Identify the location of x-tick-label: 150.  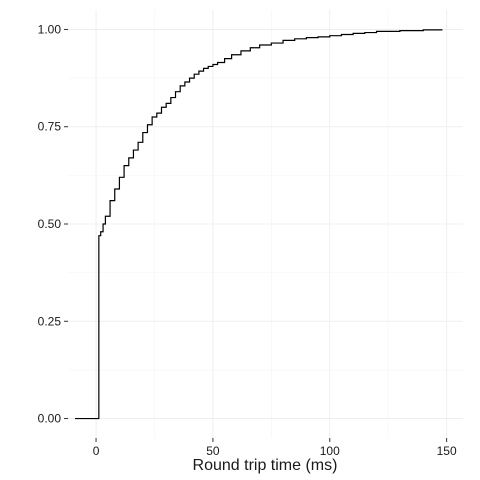
(447, 451).